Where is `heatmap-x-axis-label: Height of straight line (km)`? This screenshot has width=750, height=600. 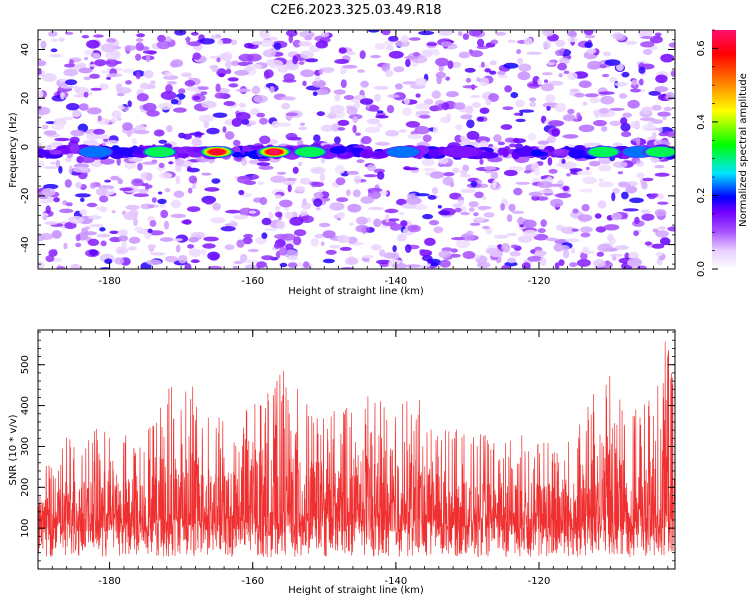
heatmap-x-axis-label: Height of straight line (km) is located at coordinates (356, 291).